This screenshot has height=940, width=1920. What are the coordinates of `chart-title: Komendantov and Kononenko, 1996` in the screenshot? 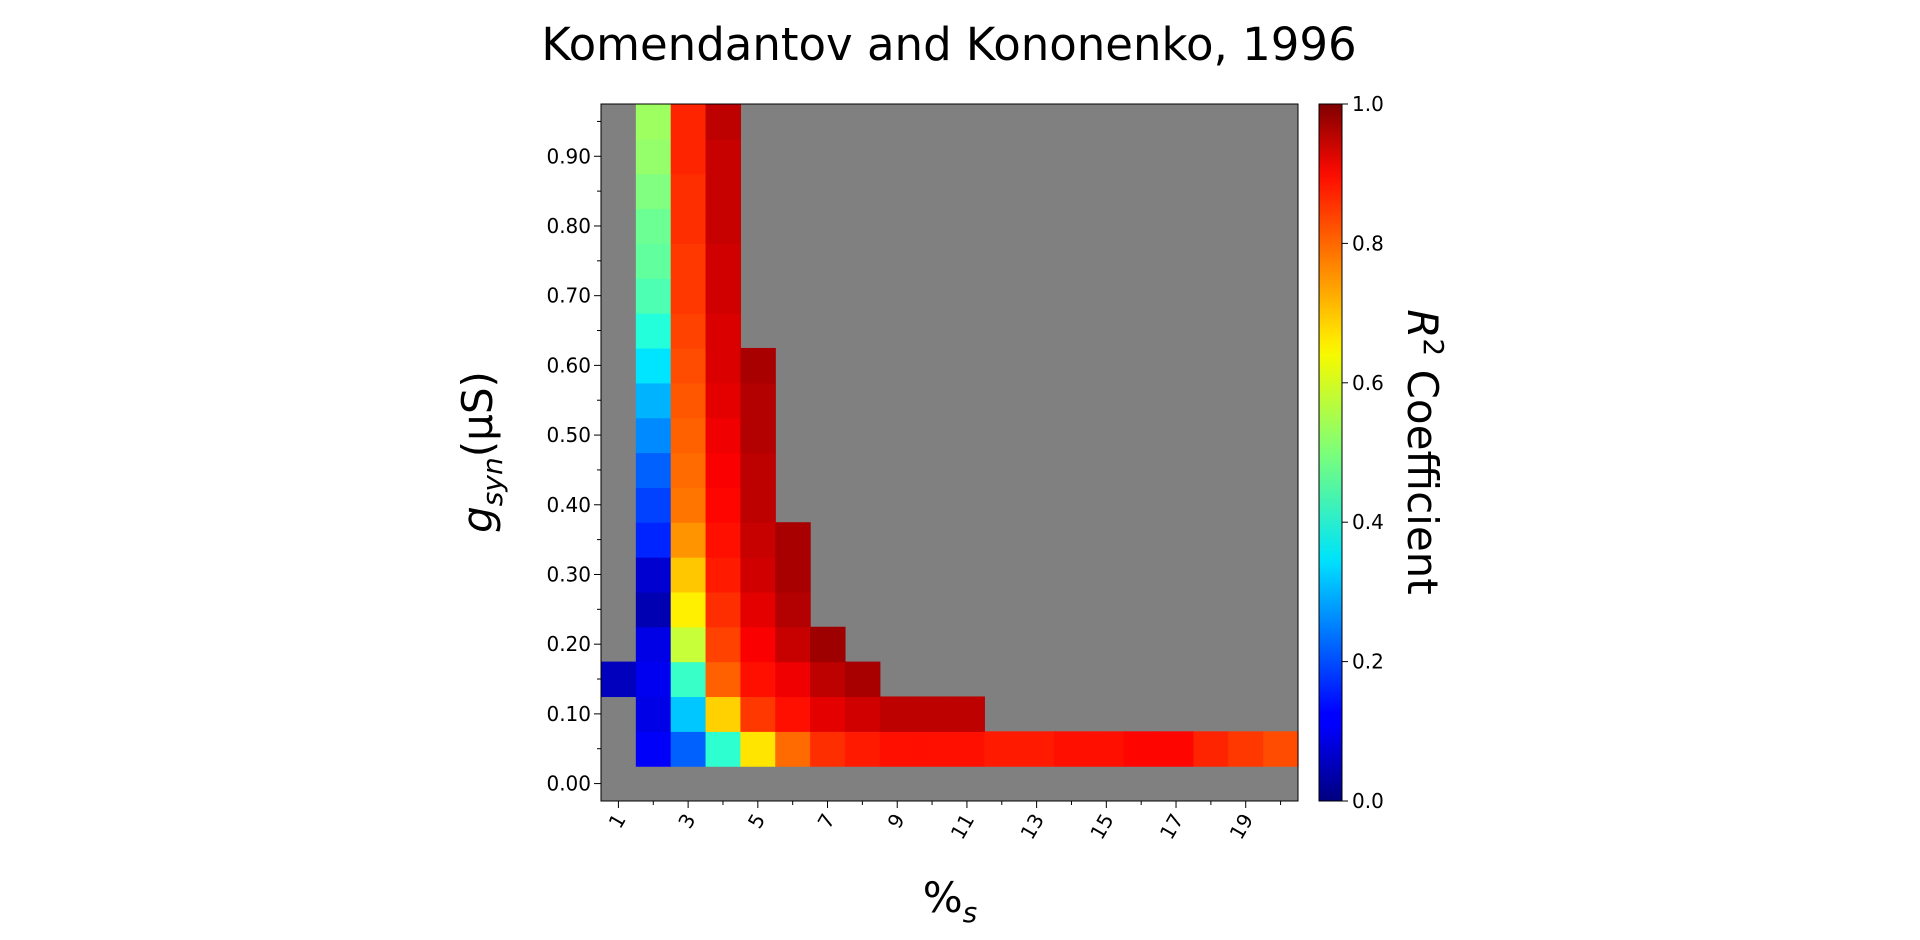 It's located at (948, 44).